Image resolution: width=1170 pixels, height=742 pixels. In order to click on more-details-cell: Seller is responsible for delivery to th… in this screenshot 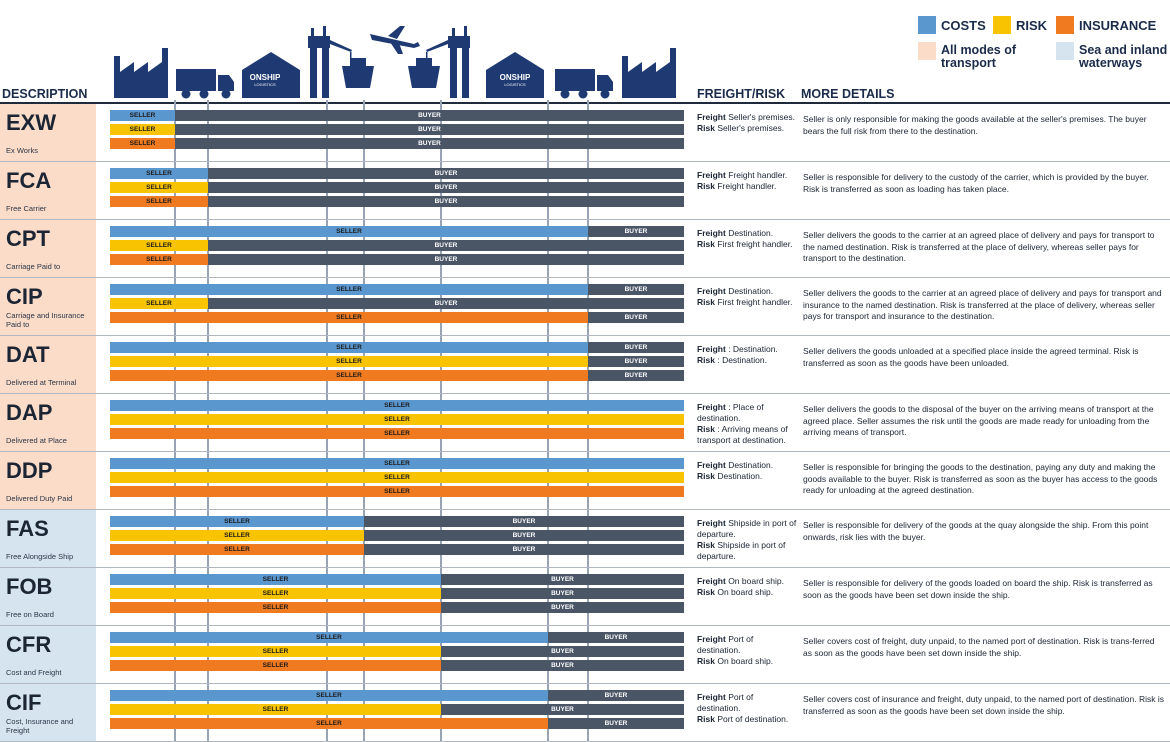, I will do `click(976, 183)`.